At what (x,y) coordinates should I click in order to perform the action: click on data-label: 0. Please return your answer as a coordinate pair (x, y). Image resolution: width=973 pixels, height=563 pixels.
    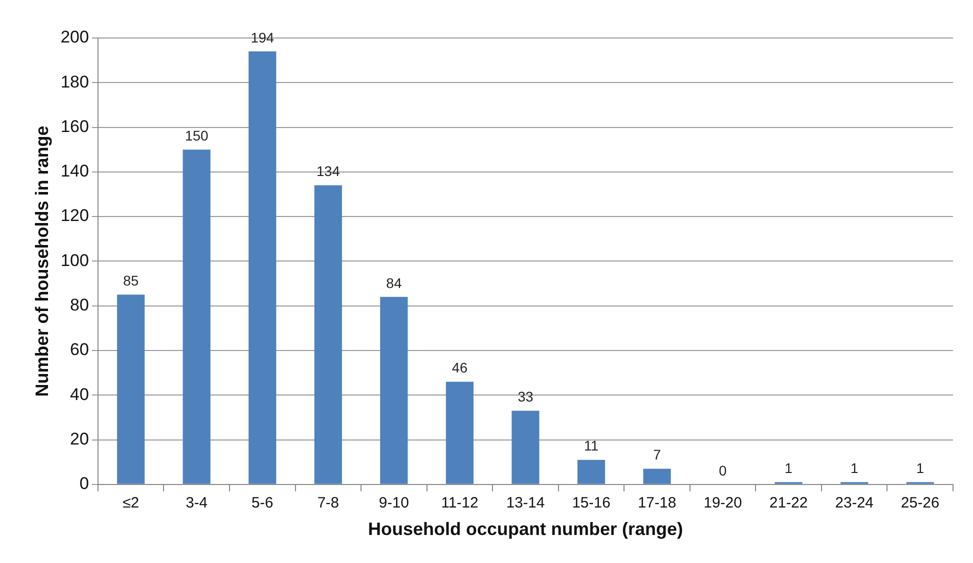
    Looking at the image, I should click on (722, 470).